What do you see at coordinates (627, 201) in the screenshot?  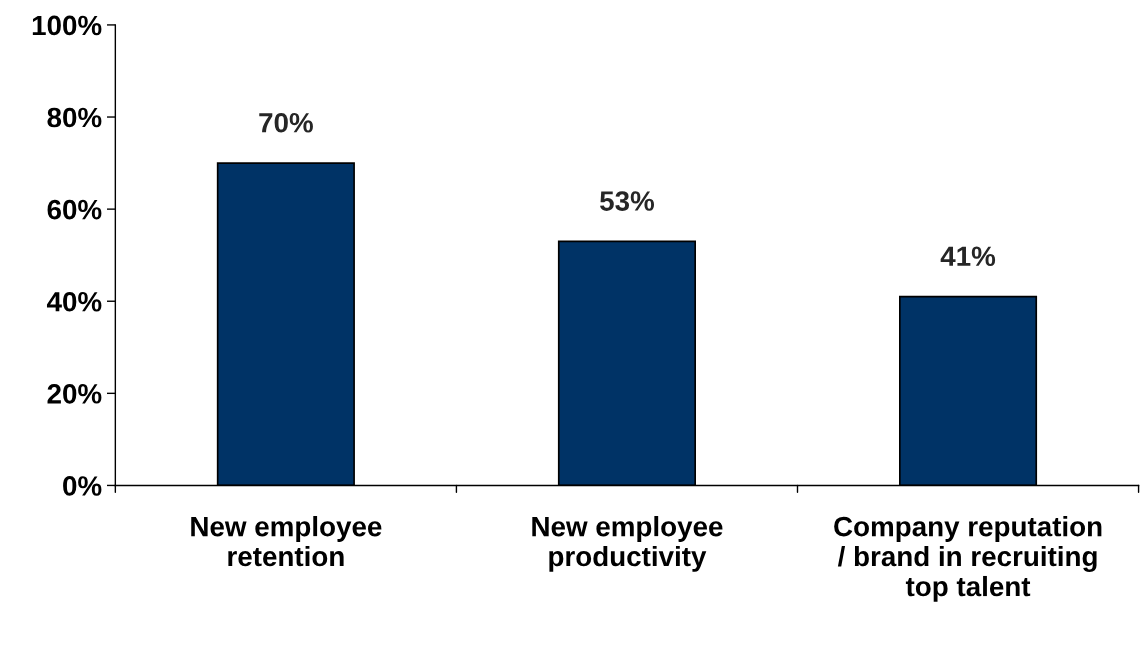 I see `data-label: 53%` at bounding box center [627, 201].